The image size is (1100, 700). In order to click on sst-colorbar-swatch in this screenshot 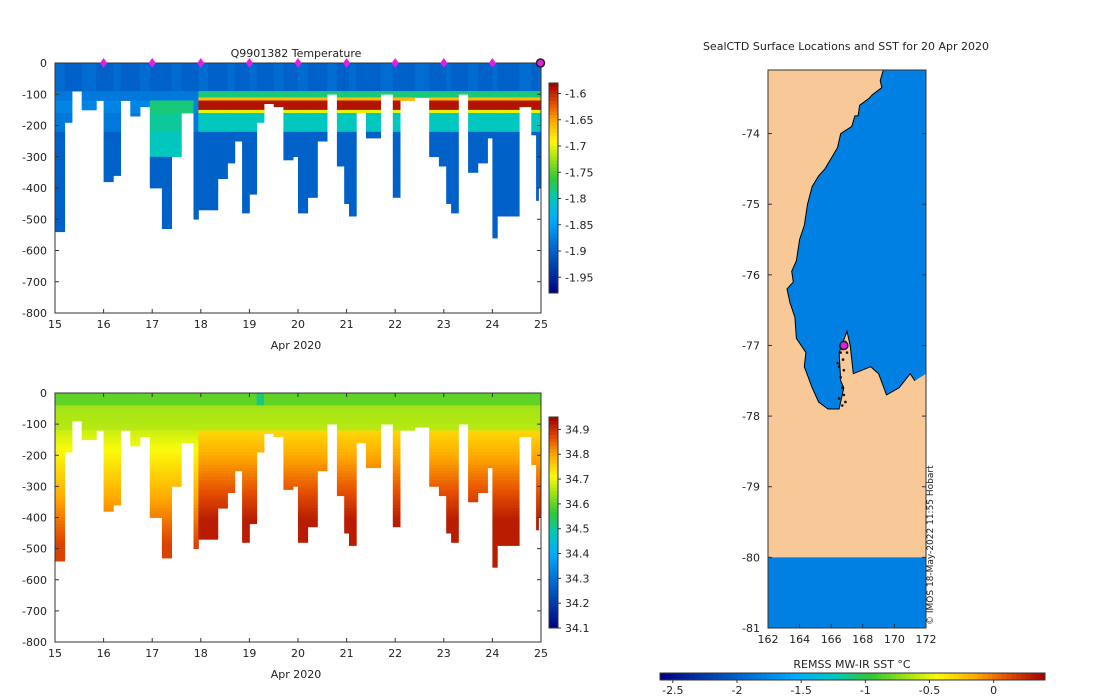, I will do `click(894, 676)`.